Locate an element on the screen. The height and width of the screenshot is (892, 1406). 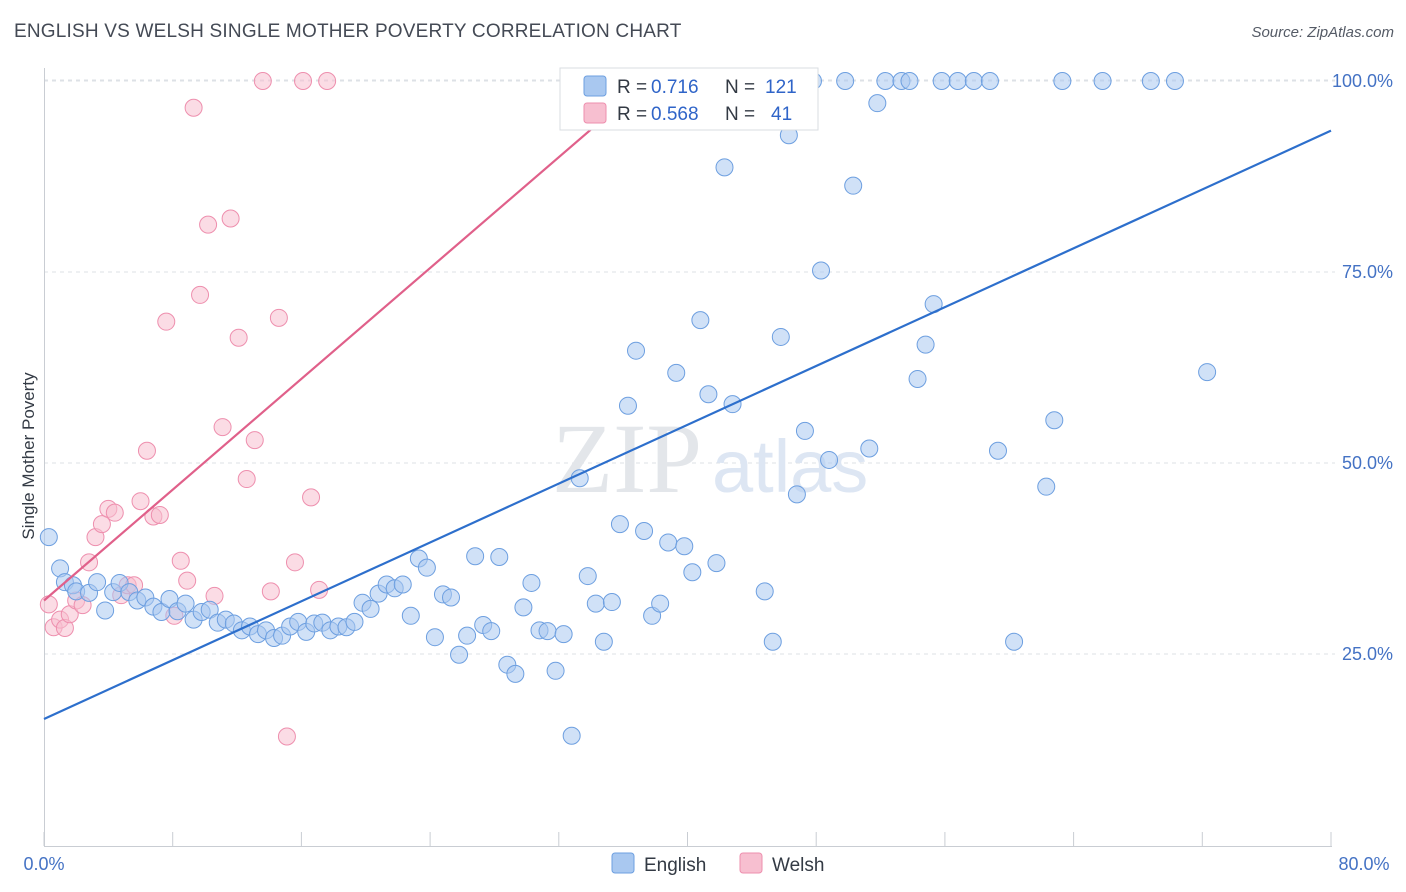
english-r-value: 0.716 is located at coordinates (675, 87).